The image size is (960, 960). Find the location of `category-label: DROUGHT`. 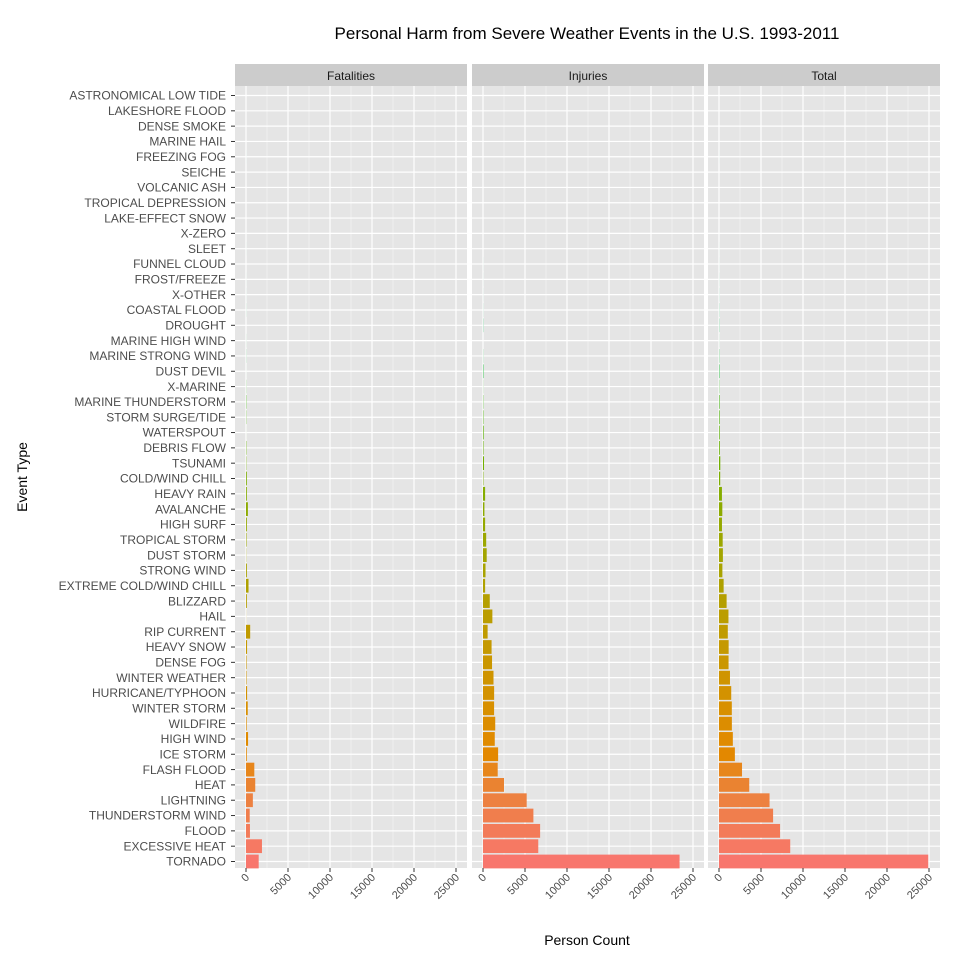

category-label: DROUGHT is located at coordinates (195, 326).